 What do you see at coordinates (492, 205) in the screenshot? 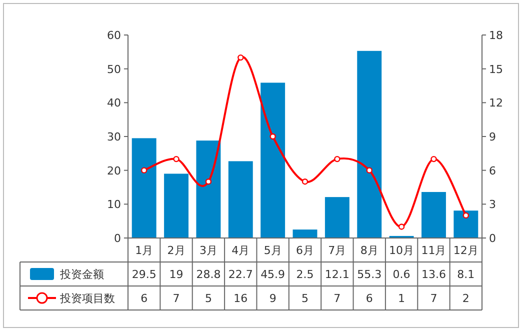
I see `y2-tick-label: 3` at bounding box center [492, 205].